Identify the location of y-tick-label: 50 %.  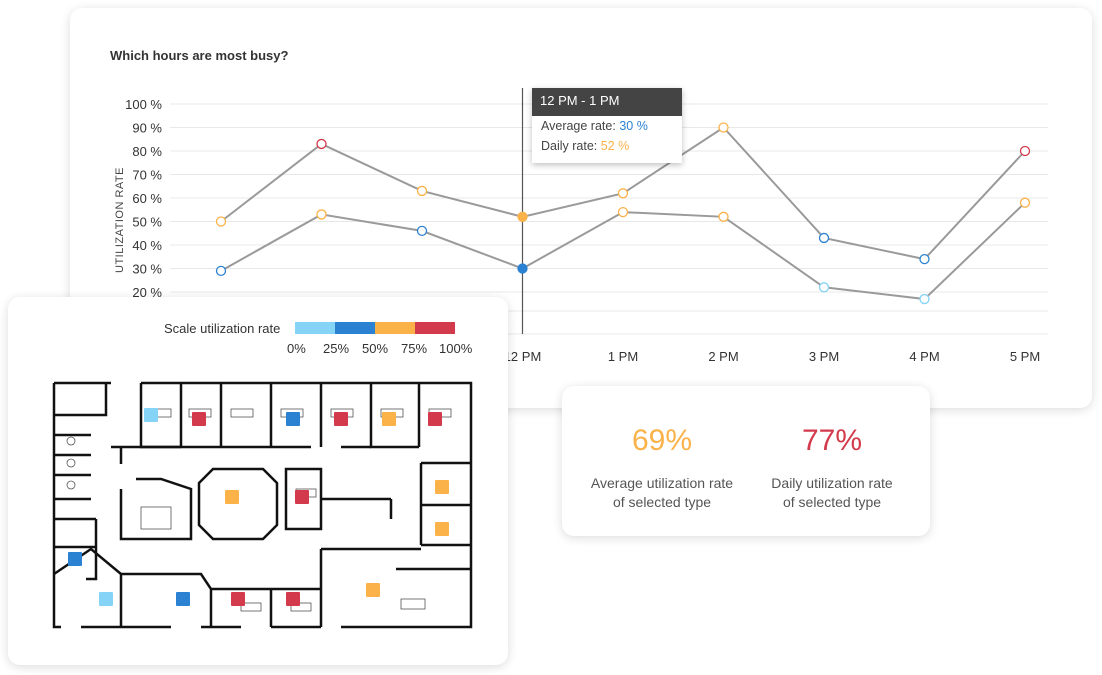
(147, 222).